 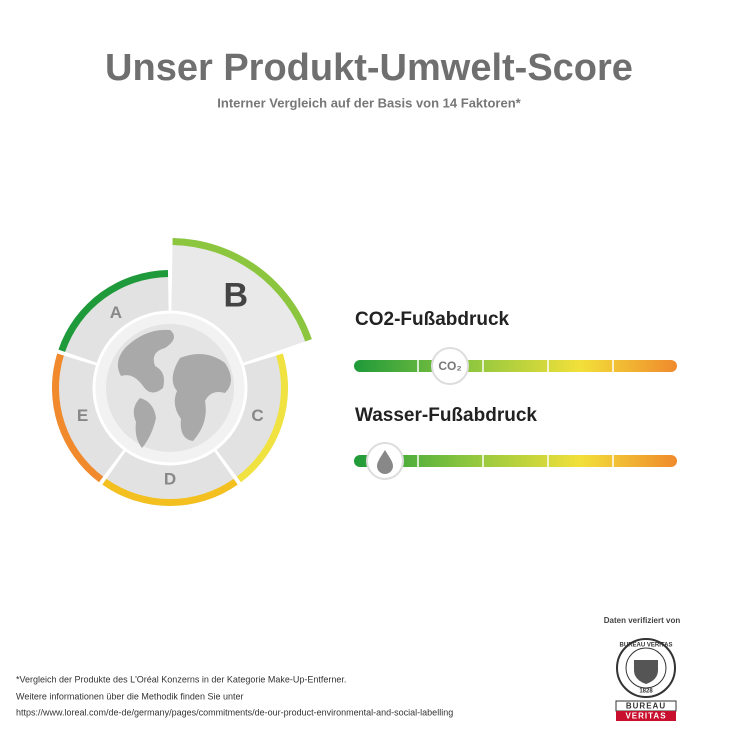 What do you see at coordinates (446, 415) in the screenshot?
I see `footprint-label: Wasser-Fußabdruck` at bounding box center [446, 415].